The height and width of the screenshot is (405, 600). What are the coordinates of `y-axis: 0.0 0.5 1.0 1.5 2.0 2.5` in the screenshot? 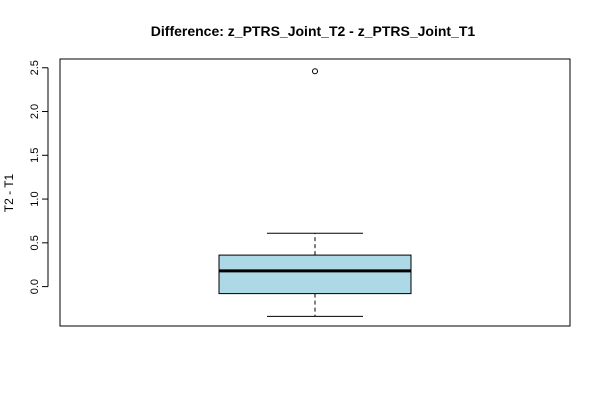 It's located at (39, 177).